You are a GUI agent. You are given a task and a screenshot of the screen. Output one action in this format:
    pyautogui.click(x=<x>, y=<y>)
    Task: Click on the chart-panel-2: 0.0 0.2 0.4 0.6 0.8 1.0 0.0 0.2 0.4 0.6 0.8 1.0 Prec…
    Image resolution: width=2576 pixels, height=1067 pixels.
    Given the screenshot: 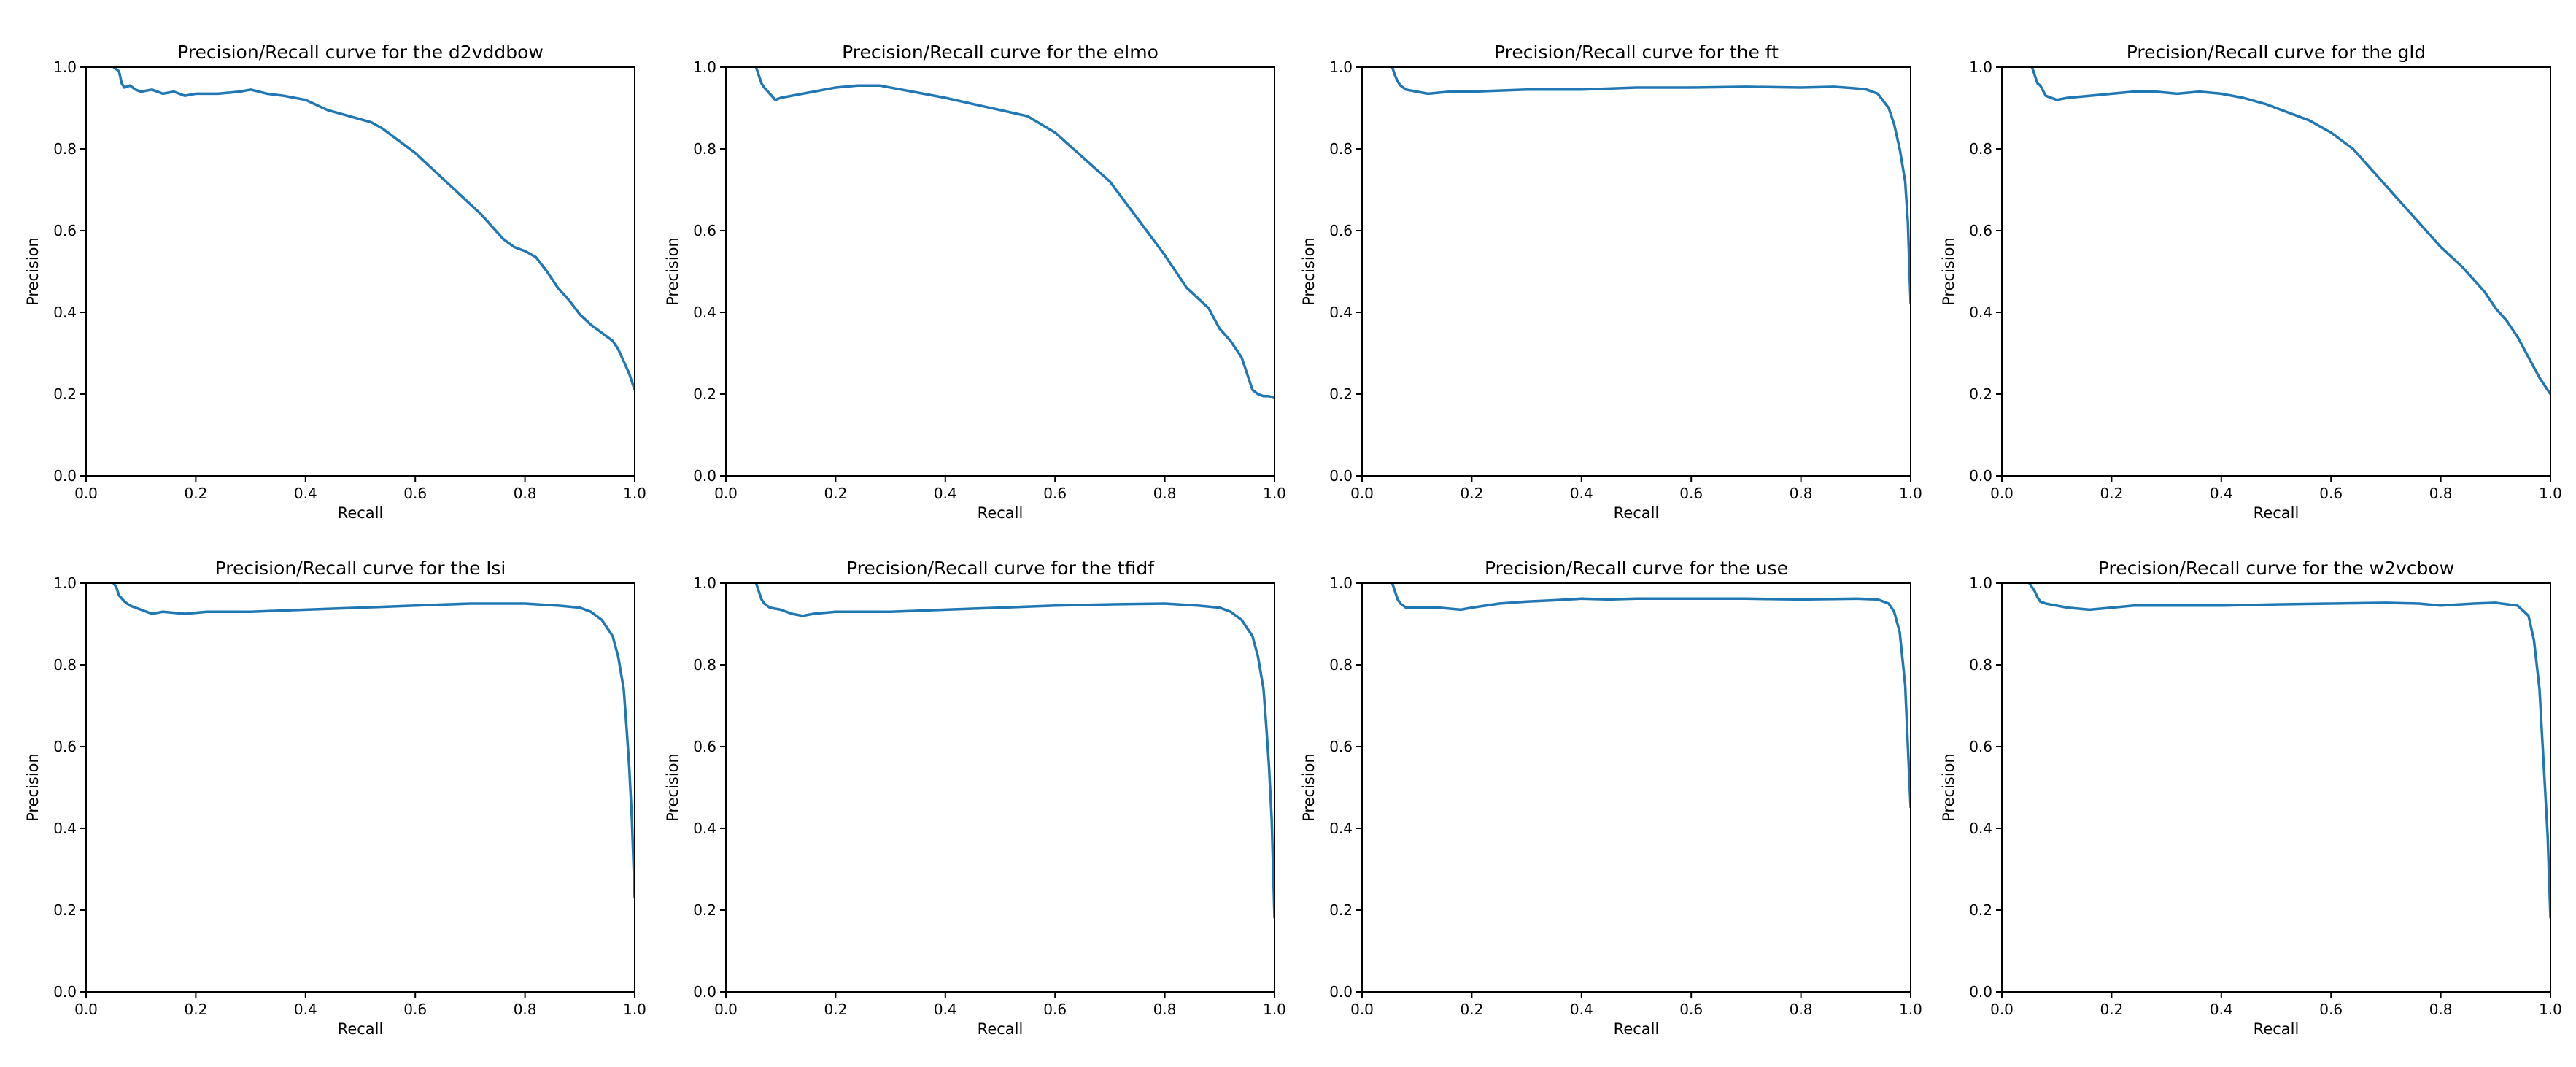 What is the action you would take?
    pyautogui.click(x=975, y=282)
    